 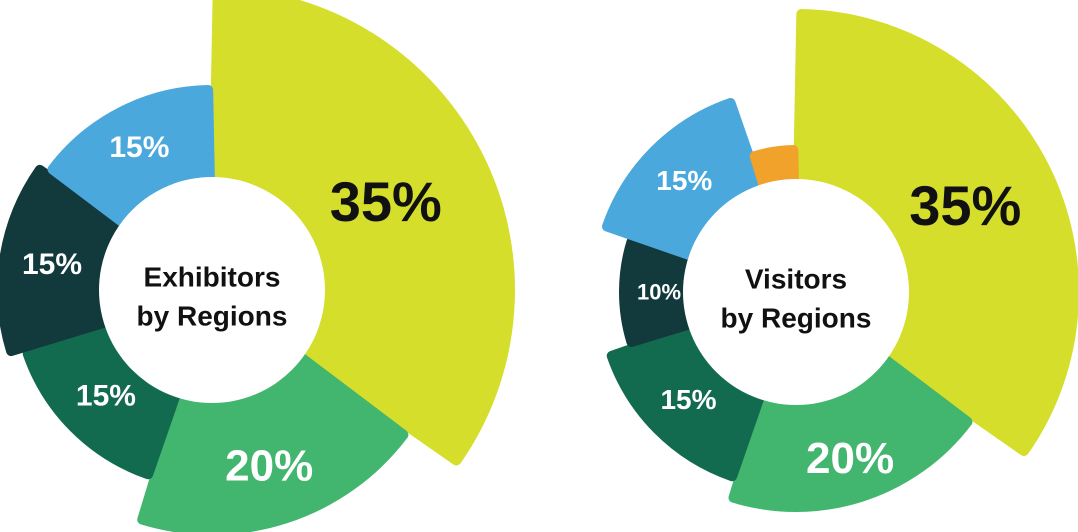 I want to click on chart-title-line: Exhibitors, so click(x=212, y=277).